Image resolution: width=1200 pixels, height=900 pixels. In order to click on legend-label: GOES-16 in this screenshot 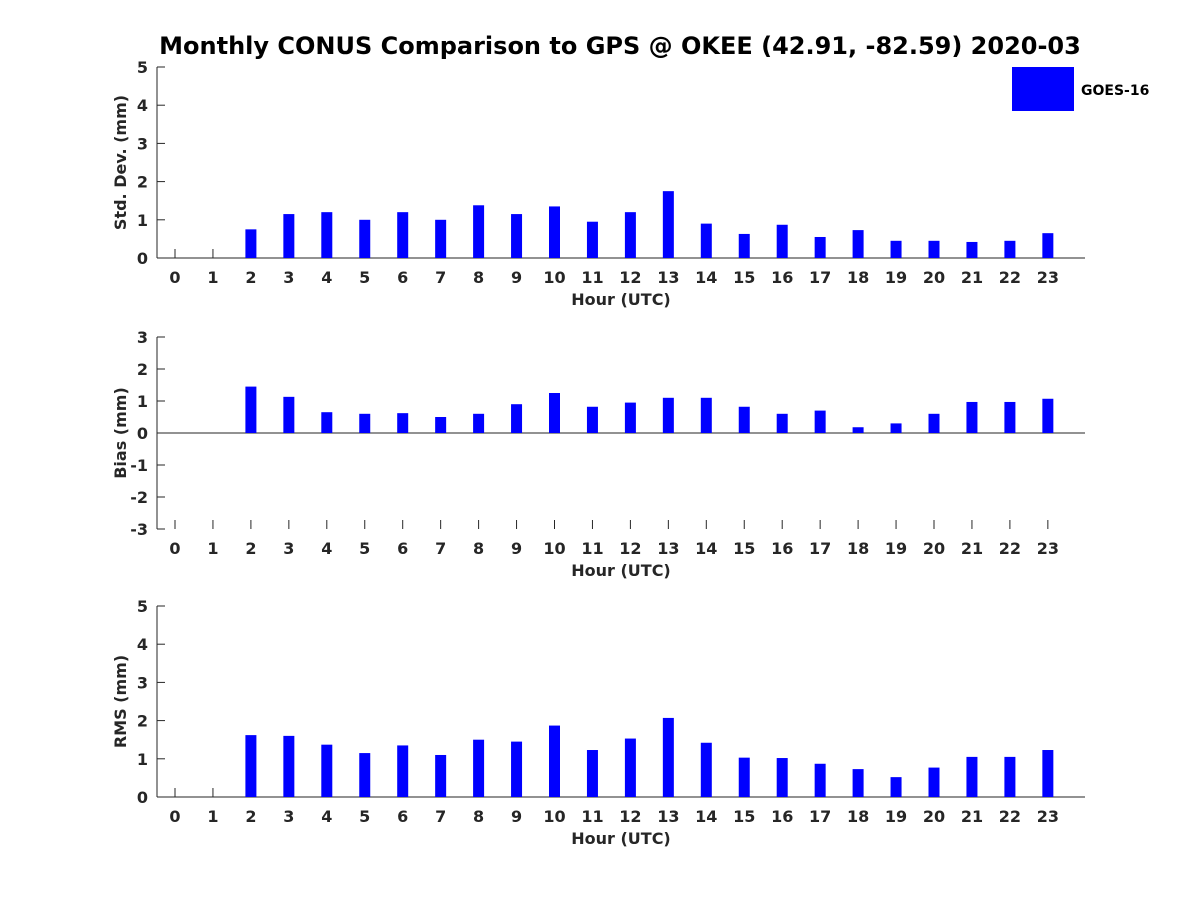, I will do `click(1115, 91)`.